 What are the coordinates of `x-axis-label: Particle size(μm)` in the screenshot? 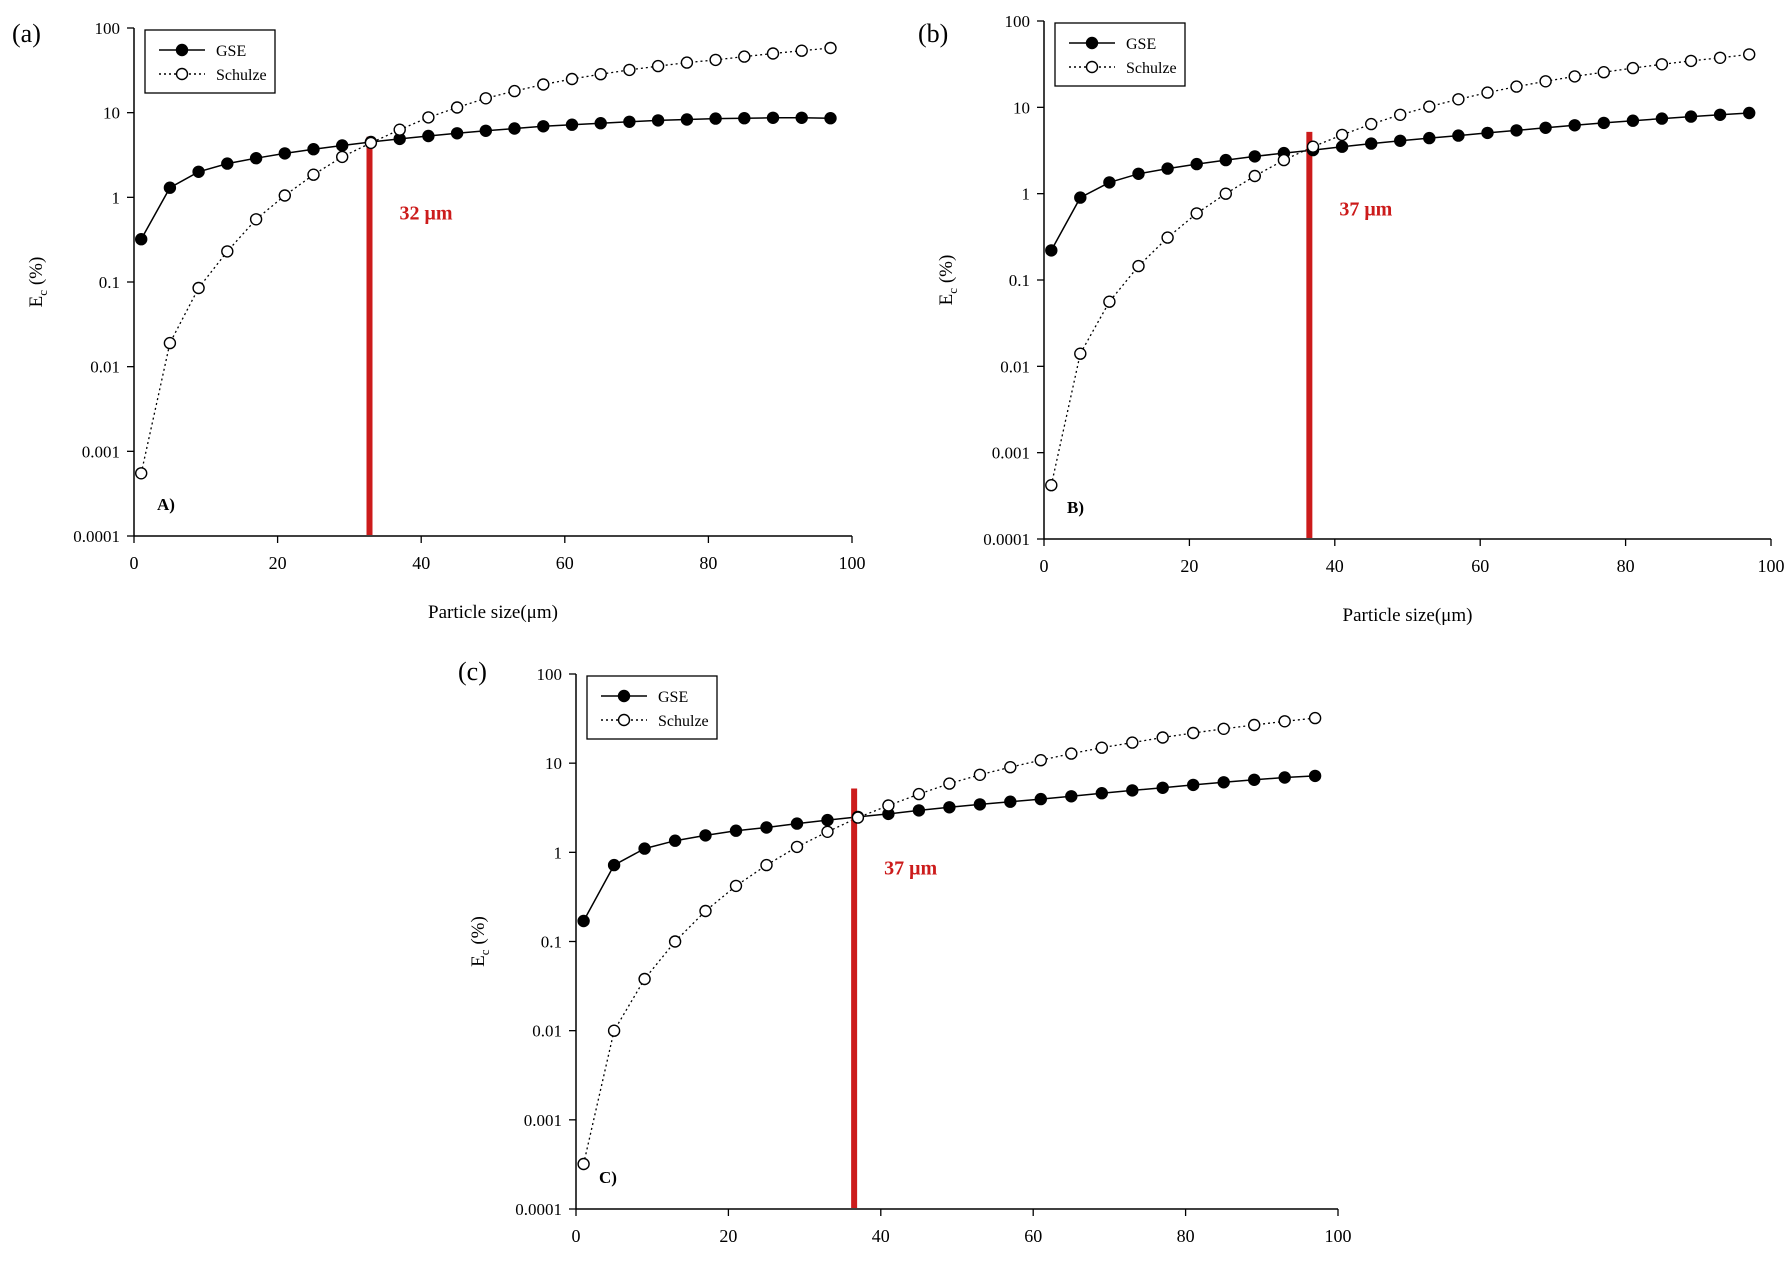 It's located at (1408, 615).